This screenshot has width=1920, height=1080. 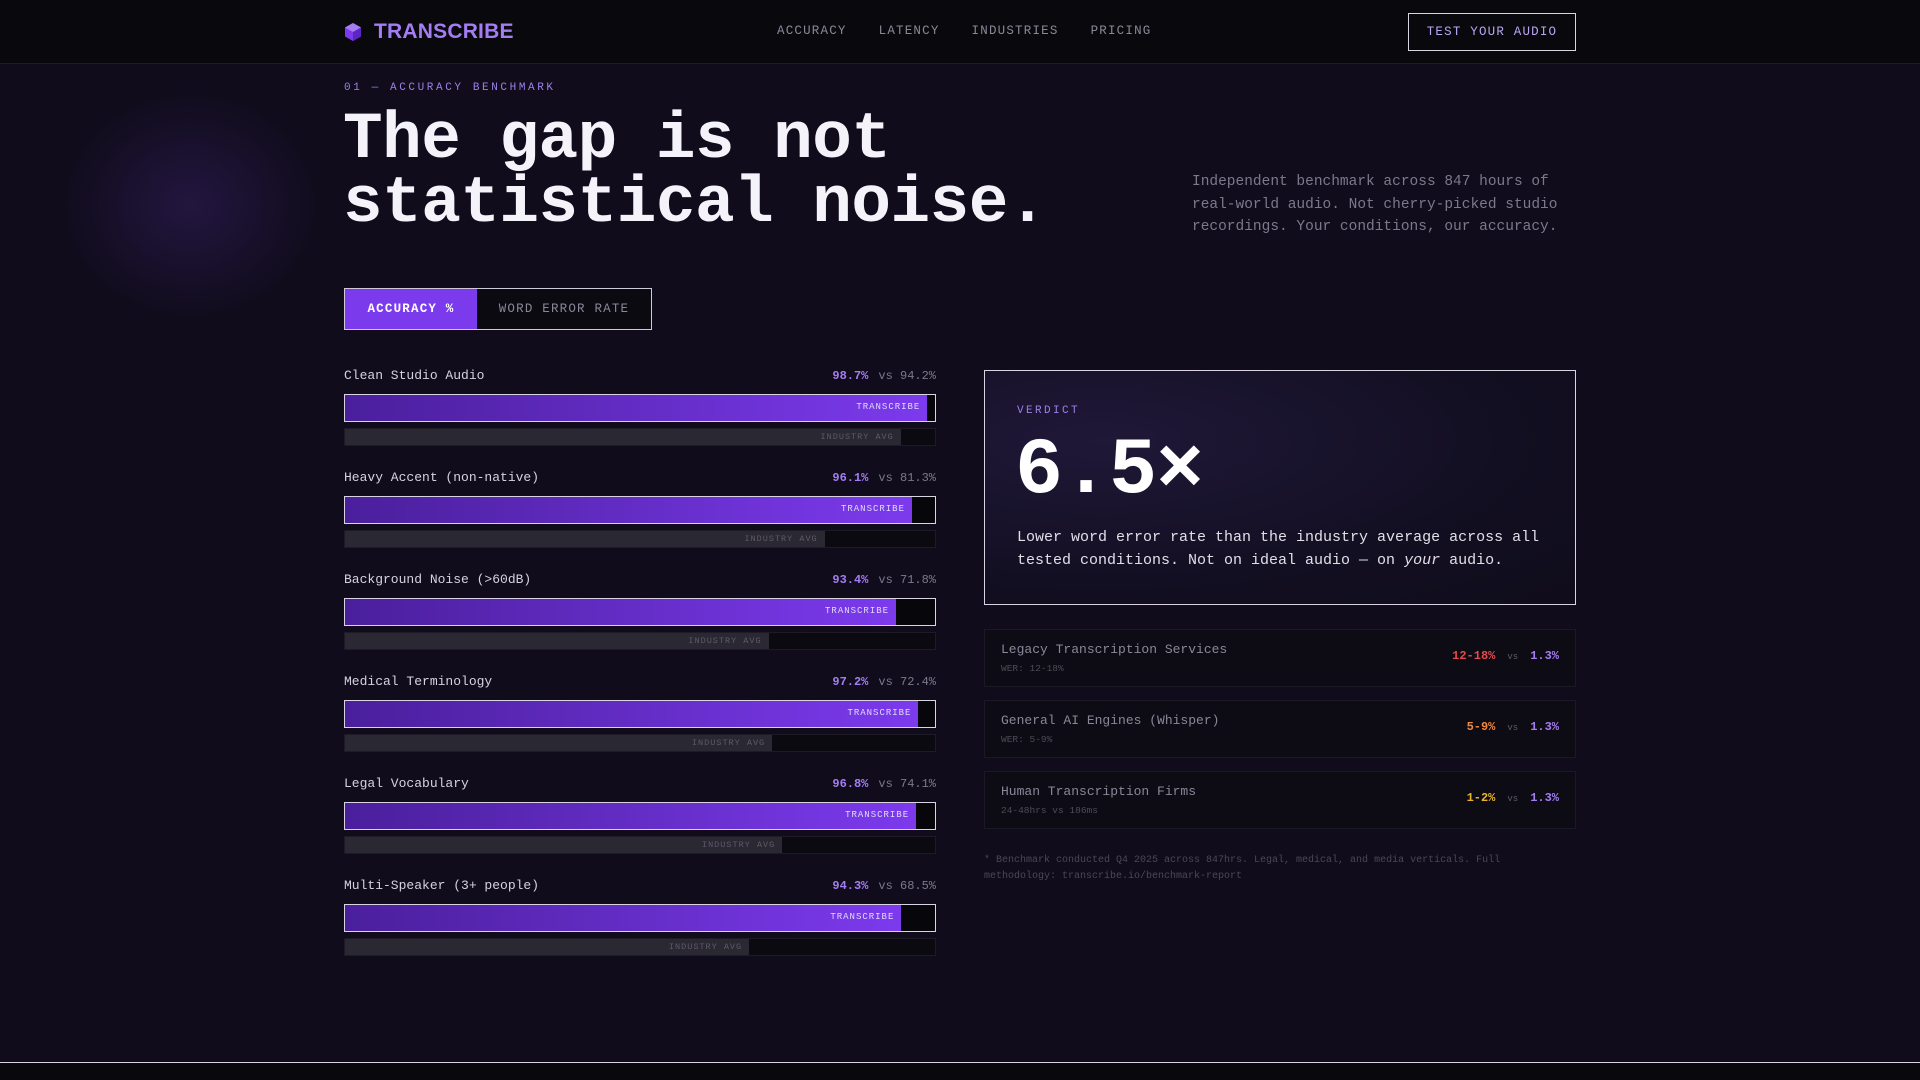 I want to click on background-glow, so click(x=190, y=205).